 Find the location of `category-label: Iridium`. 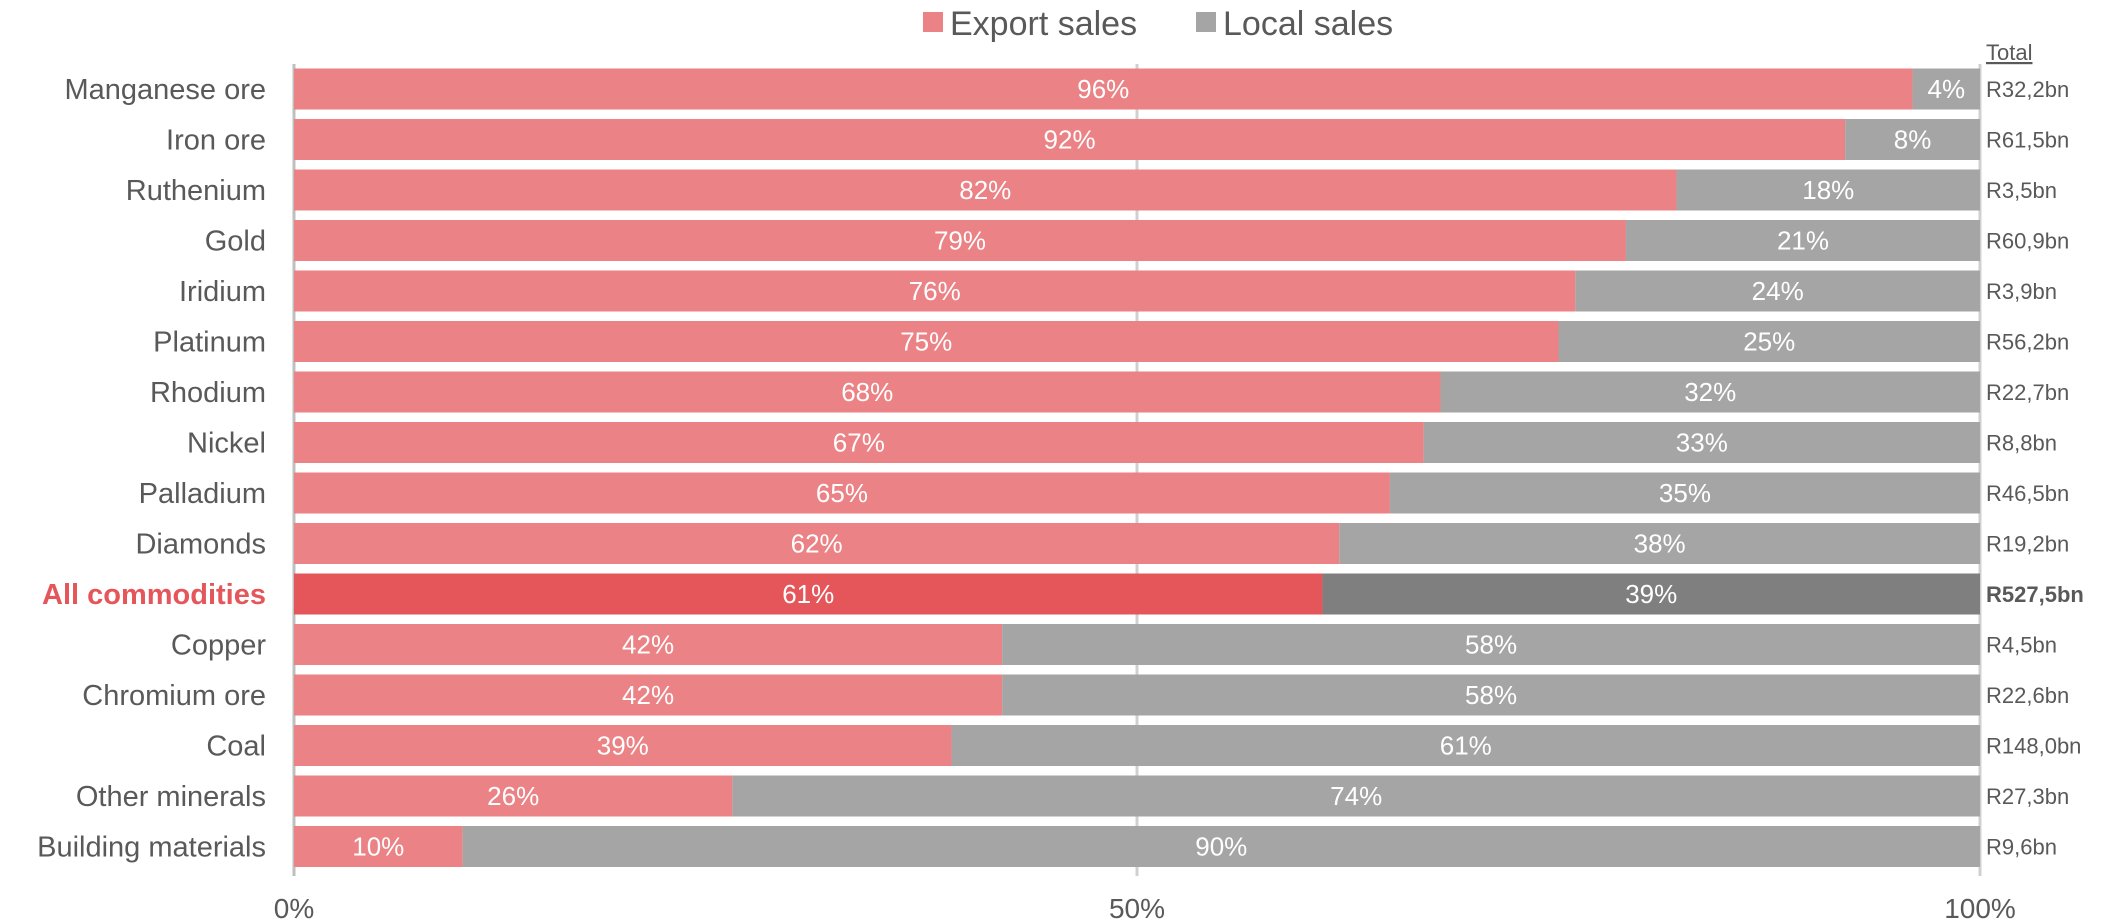

category-label: Iridium is located at coordinates (222, 292).